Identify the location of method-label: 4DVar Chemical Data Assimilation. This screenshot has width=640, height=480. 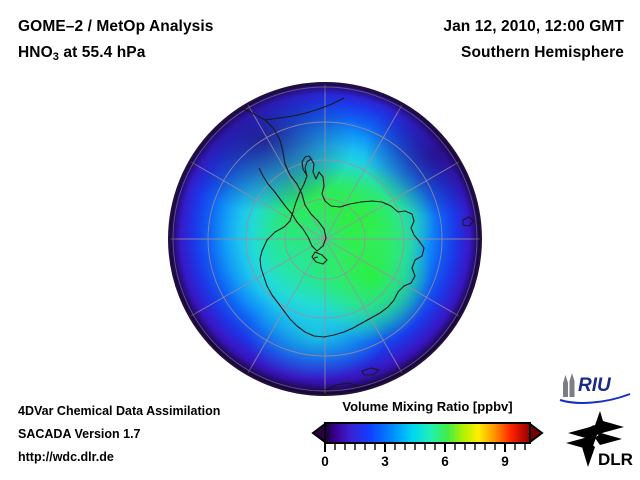
(119, 411).